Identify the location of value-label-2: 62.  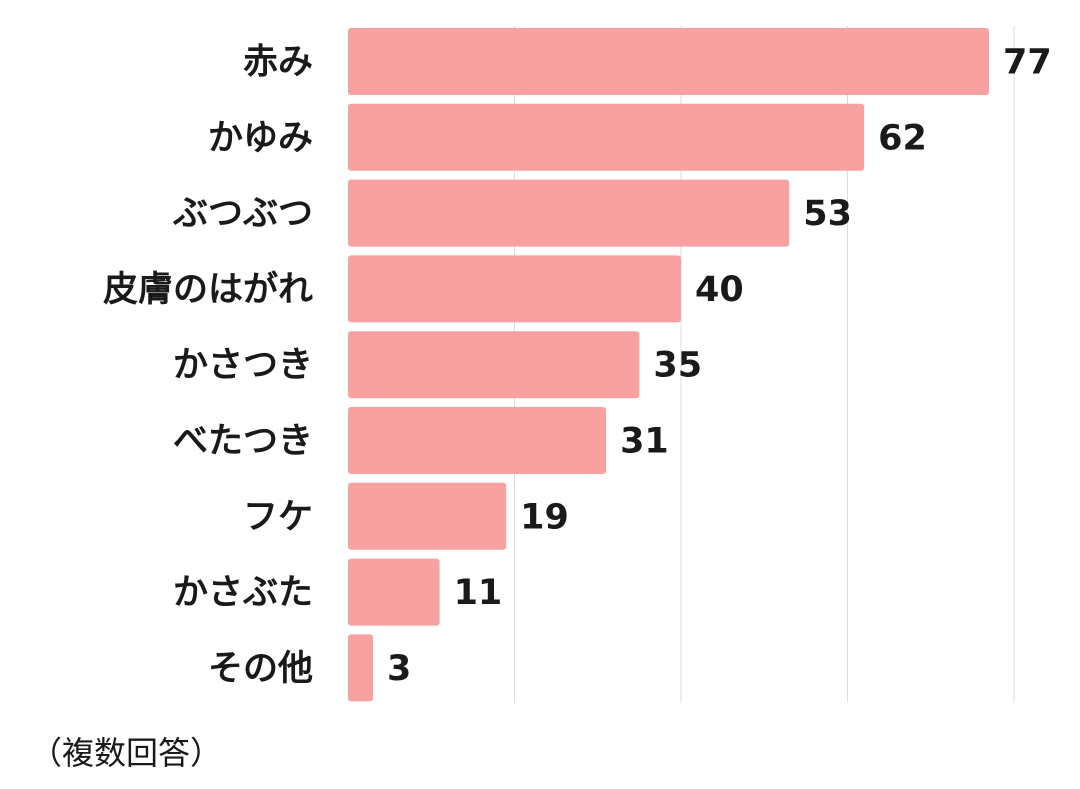
(902, 138).